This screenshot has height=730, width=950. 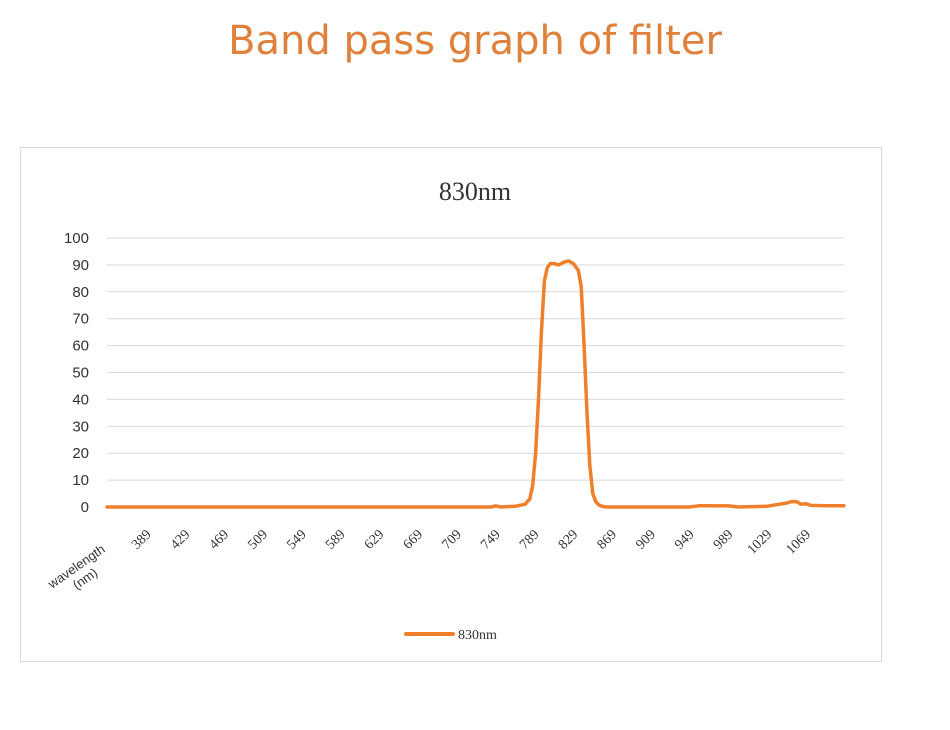 I want to click on x-tick-label: 669, so click(x=413, y=539).